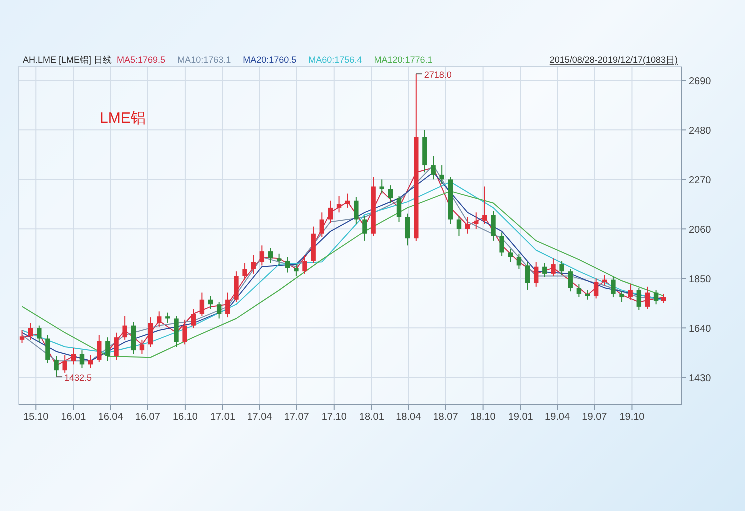 The width and height of the screenshot is (745, 511). I want to click on y-tick-label: 2270, so click(700, 181).